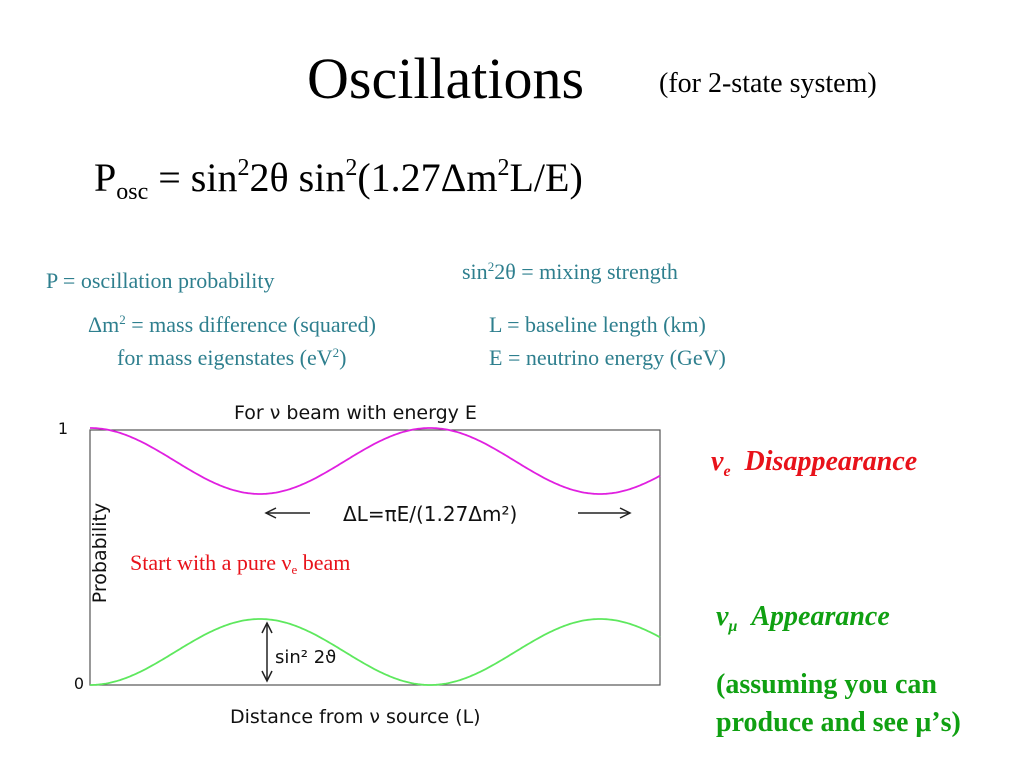  What do you see at coordinates (267, 627) in the screenshot?
I see `amplitude-arrowhead-top` at bounding box center [267, 627].